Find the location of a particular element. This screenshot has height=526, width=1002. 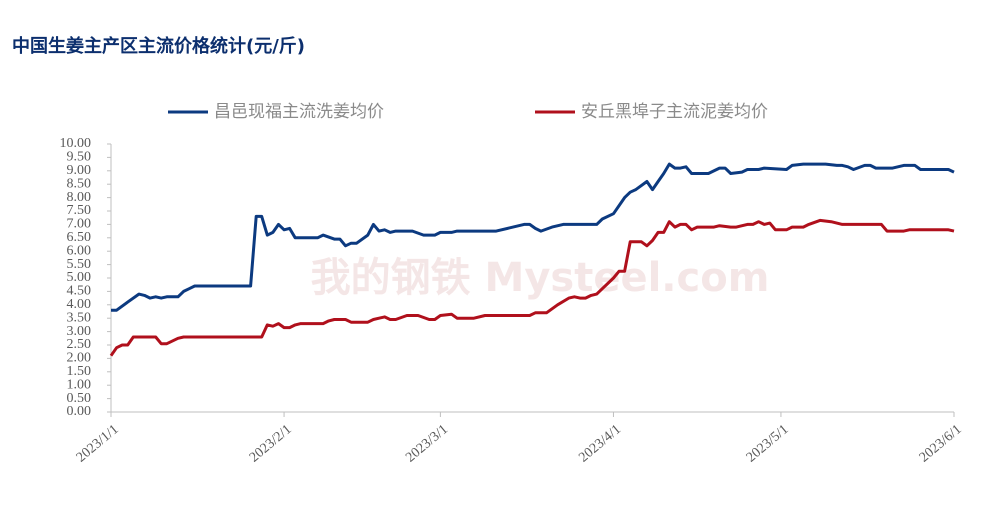

x-tick-label: 2023/6/1 is located at coordinates (941, 443).